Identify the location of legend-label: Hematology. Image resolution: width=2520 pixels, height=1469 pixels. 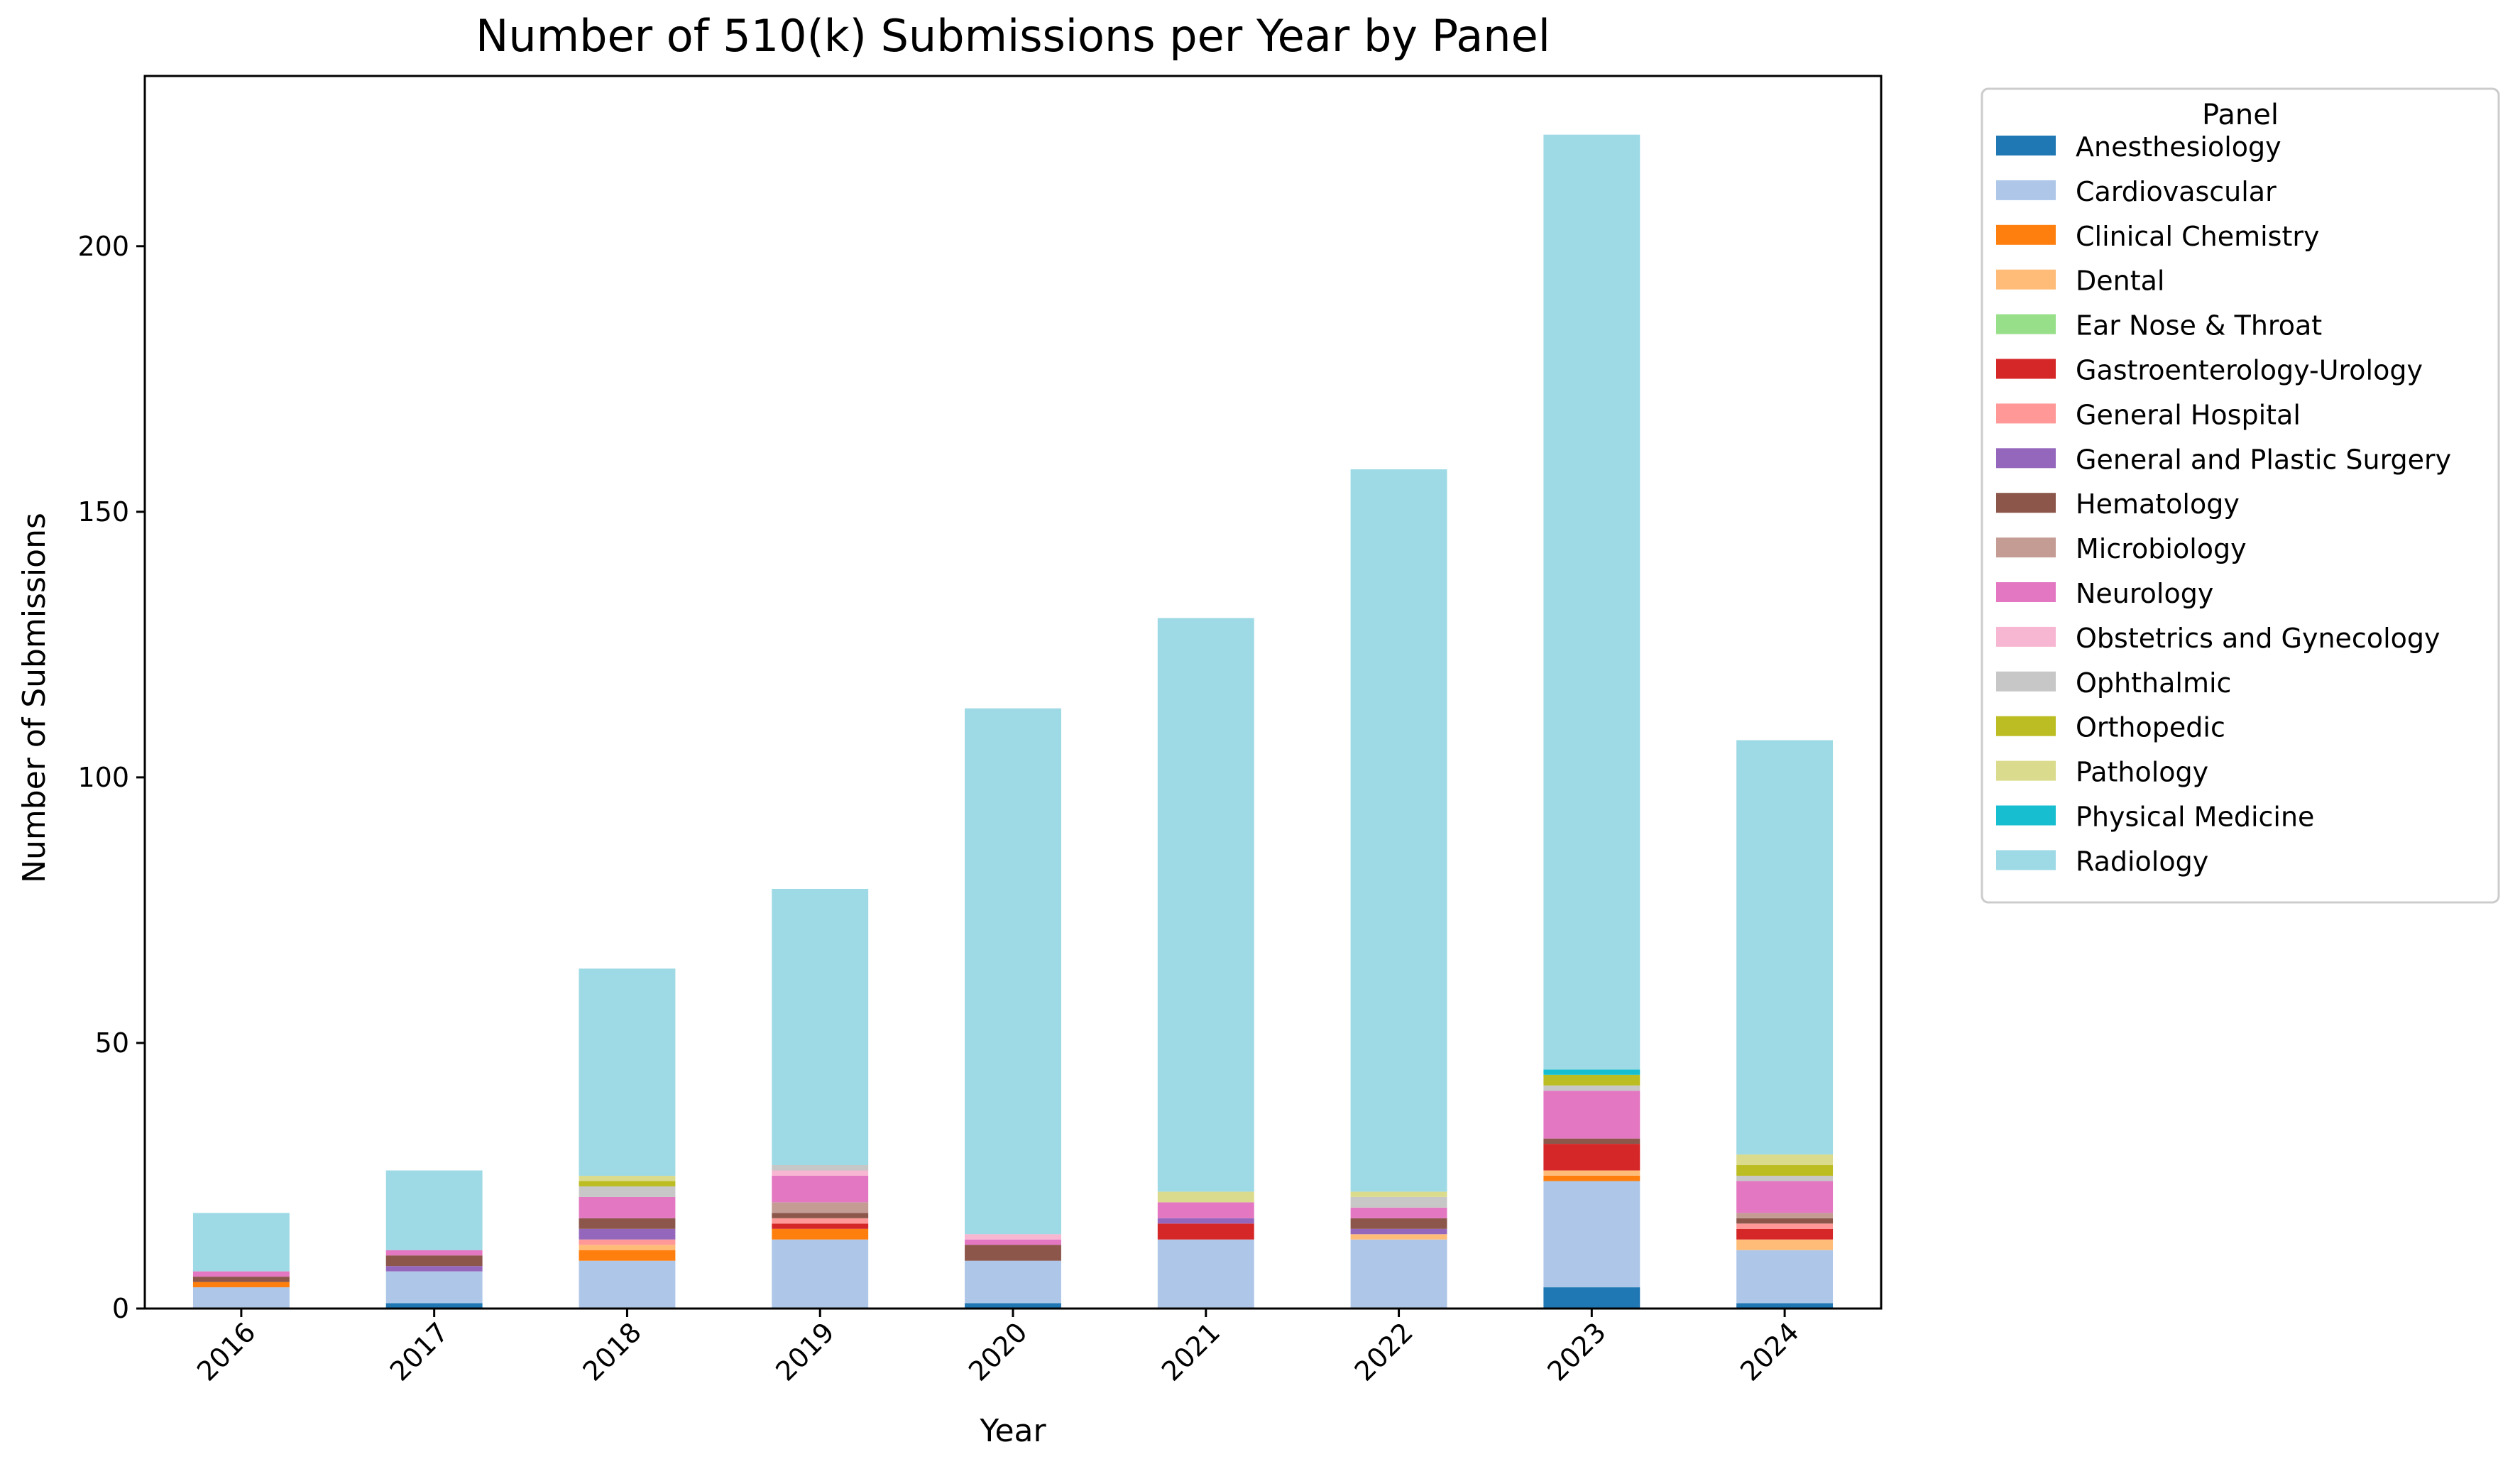
(2158, 504).